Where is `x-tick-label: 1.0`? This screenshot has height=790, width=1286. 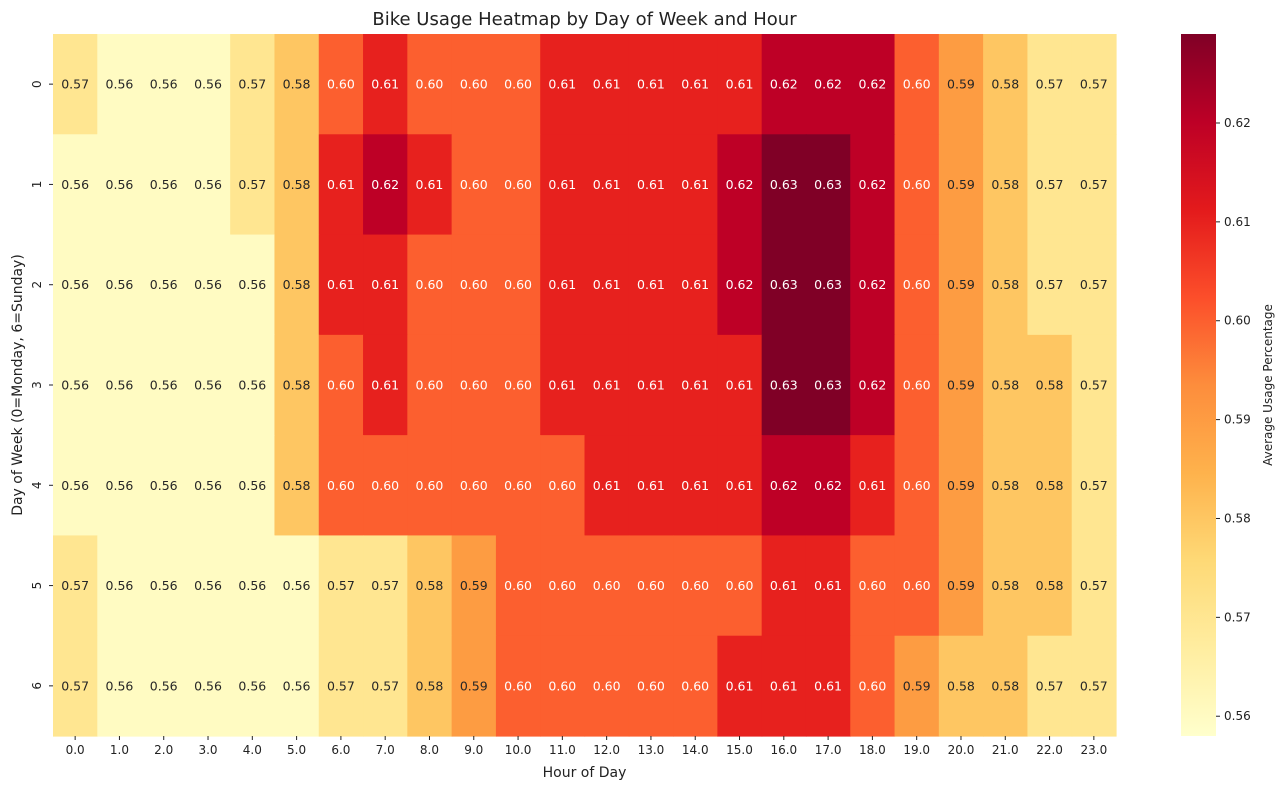 x-tick-label: 1.0 is located at coordinates (119, 750).